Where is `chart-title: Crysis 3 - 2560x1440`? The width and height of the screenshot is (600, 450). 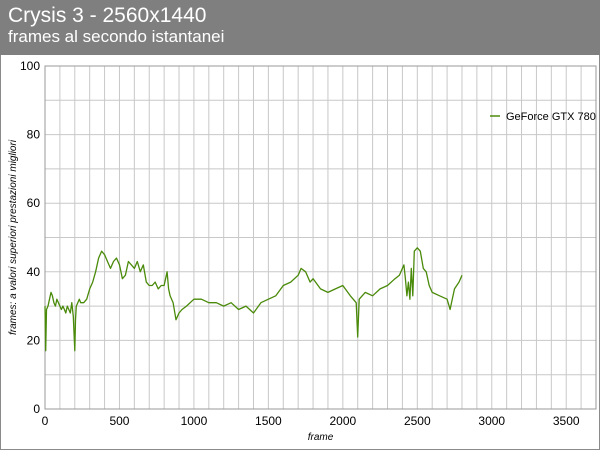 chart-title: Crysis 3 - 2560x1440 is located at coordinates (107, 15).